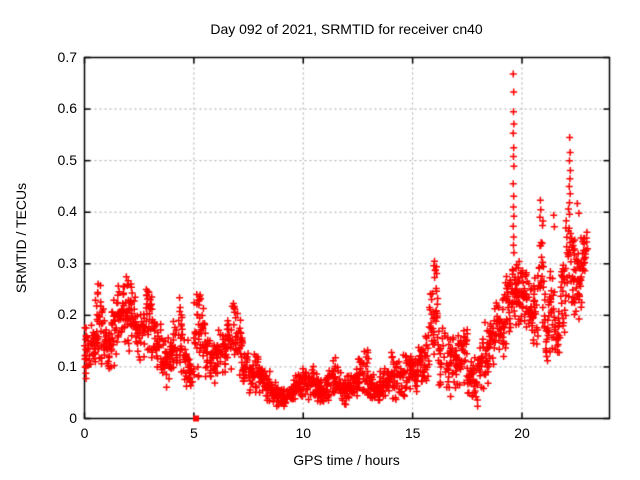 Image resolution: width=640 pixels, height=480 pixels. I want to click on x-tick-label: 15, so click(412, 433).